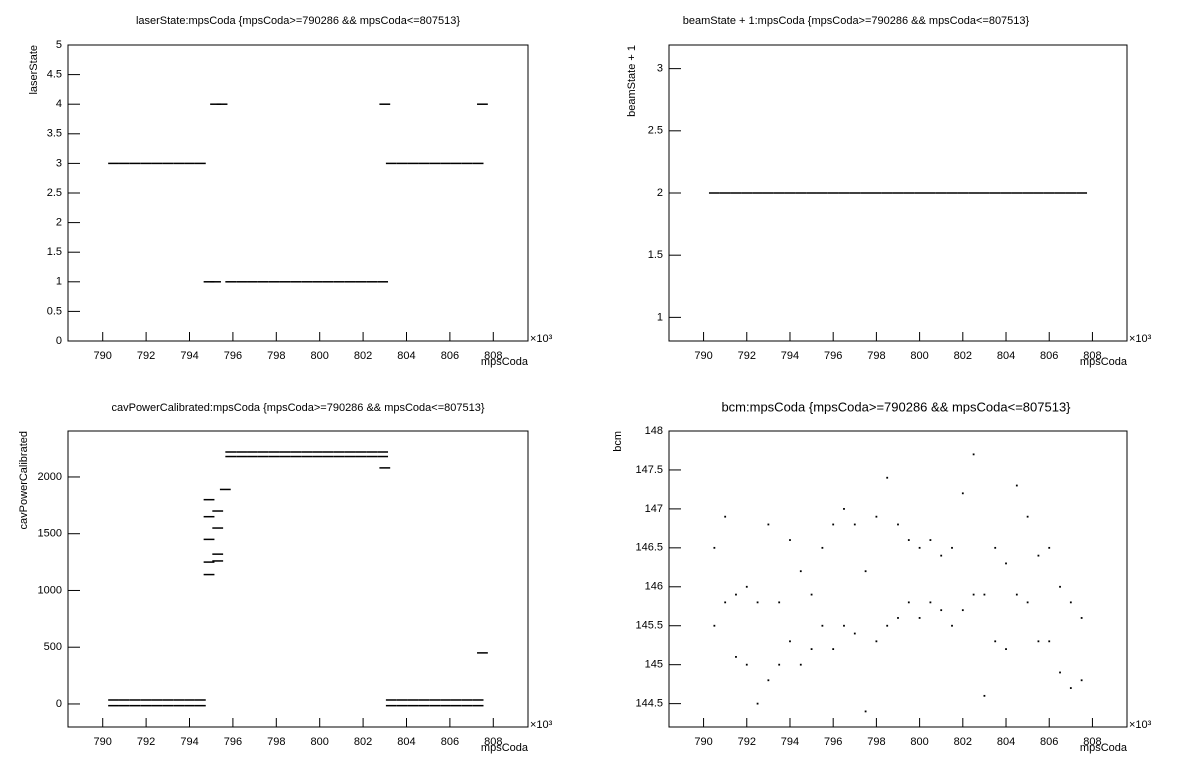 This screenshot has width=1196, height=772. Describe the element at coordinates (654, 587) in the screenshot. I see `y-tick-label: 146` at that location.